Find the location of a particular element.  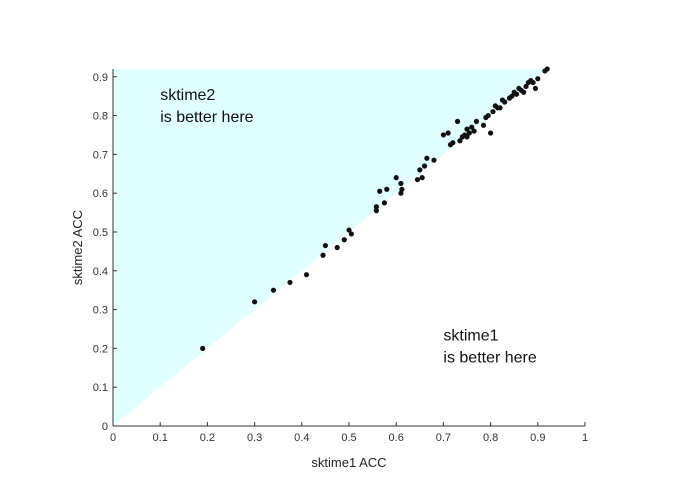

x-tick-label: 0.4 is located at coordinates (301, 438).